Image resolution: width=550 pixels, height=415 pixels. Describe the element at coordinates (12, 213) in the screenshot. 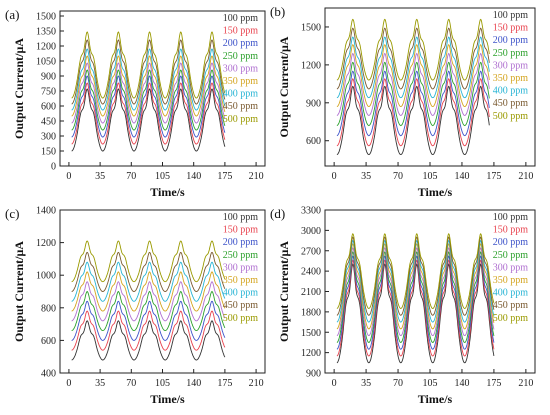

I see `panel-label: (c)` at that location.